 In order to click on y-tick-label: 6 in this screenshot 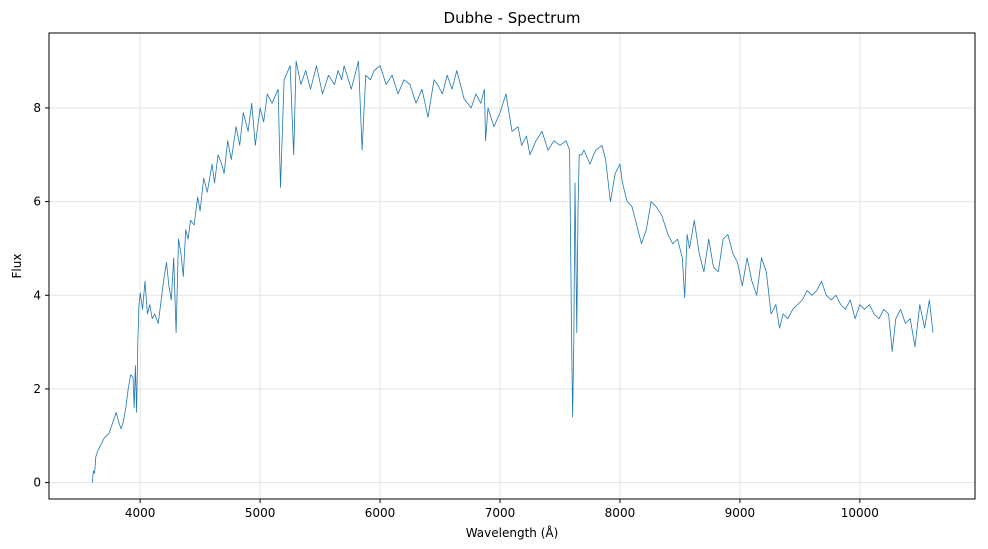, I will do `click(37, 202)`.